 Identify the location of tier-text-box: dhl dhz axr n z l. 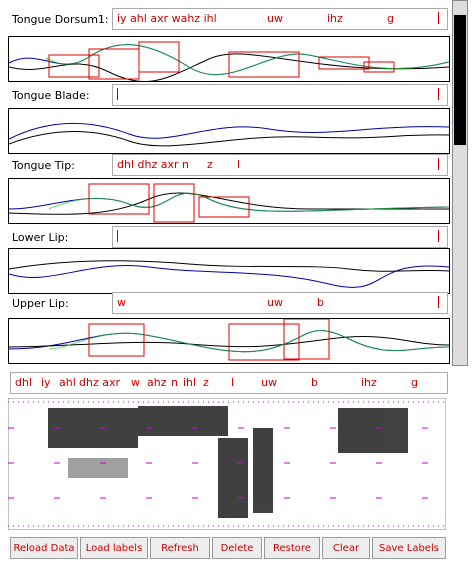
(280, 165).